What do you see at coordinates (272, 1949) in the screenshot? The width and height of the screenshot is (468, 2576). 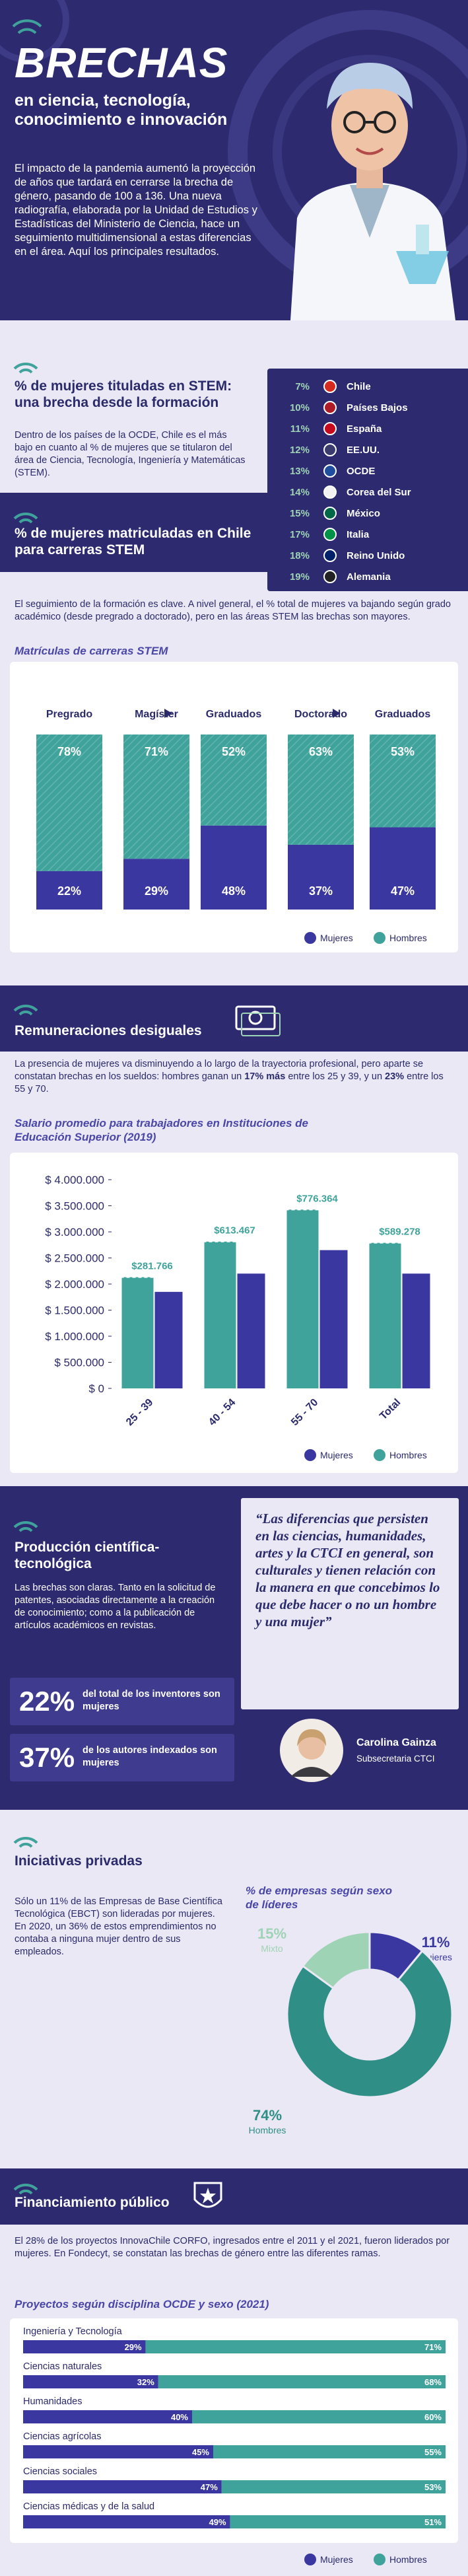 I see `slice-label: Mixto` at bounding box center [272, 1949].